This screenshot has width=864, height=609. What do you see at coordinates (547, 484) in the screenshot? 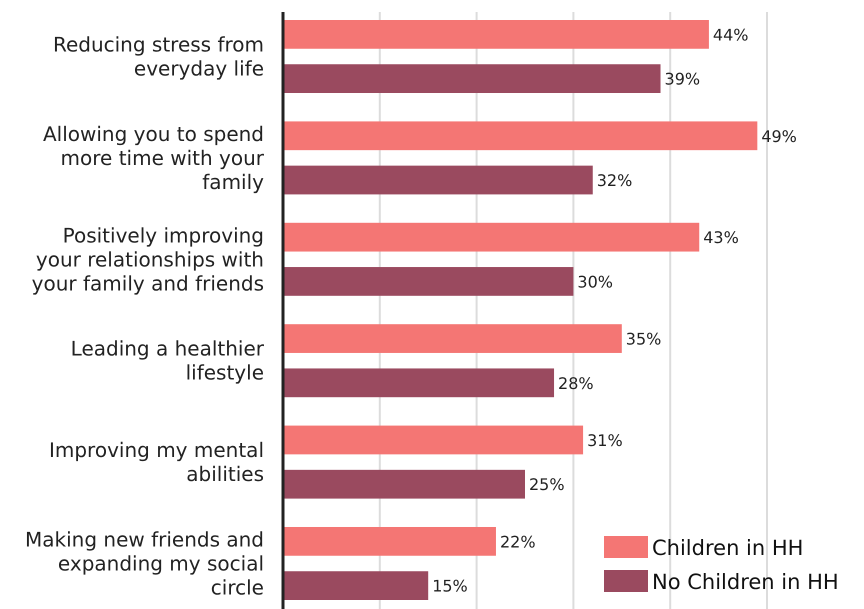
I see `data-label: 25%` at bounding box center [547, 484].